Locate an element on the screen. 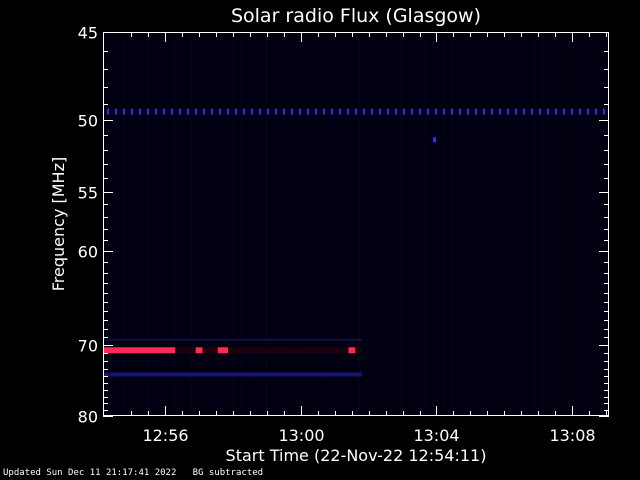 The height and width of the screenshot is (480, 640). burst-side-band is located at coordinates (233, 339).